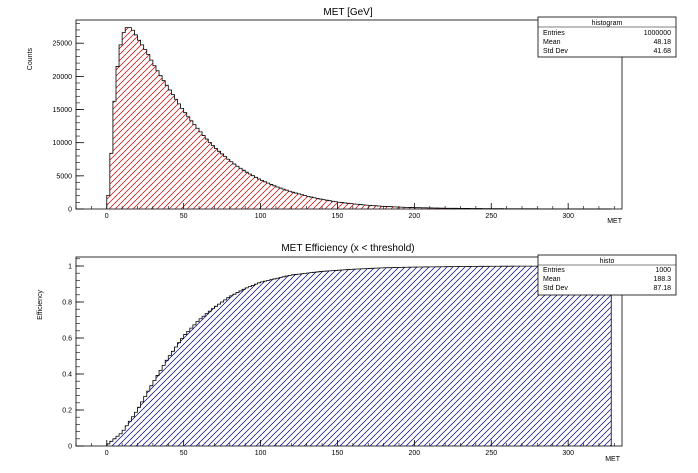 Image resolution: width=698 pixels, height=473 pixels. I want to click on y-tick-label: 0.2, so click(67, 411).